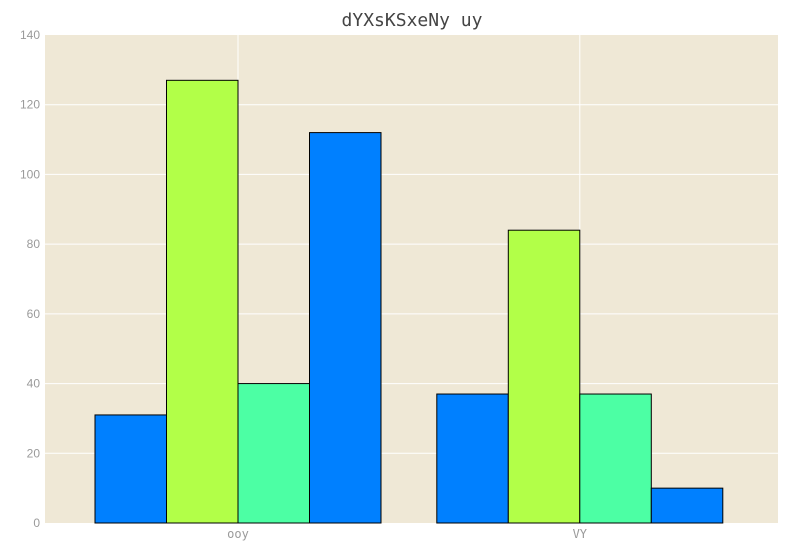  I want to click on y-tick-label: 120, so click(30, 105).